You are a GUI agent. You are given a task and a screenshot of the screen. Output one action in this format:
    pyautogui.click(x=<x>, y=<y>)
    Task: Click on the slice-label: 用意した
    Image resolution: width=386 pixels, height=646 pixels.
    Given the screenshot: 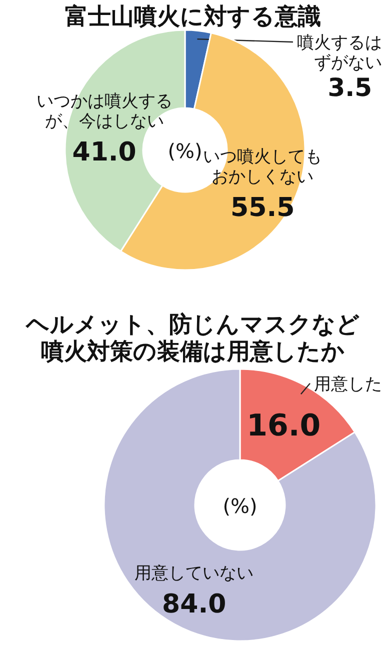 What is the action you would take?
    pyautogui.click(x=348, y=384)
    